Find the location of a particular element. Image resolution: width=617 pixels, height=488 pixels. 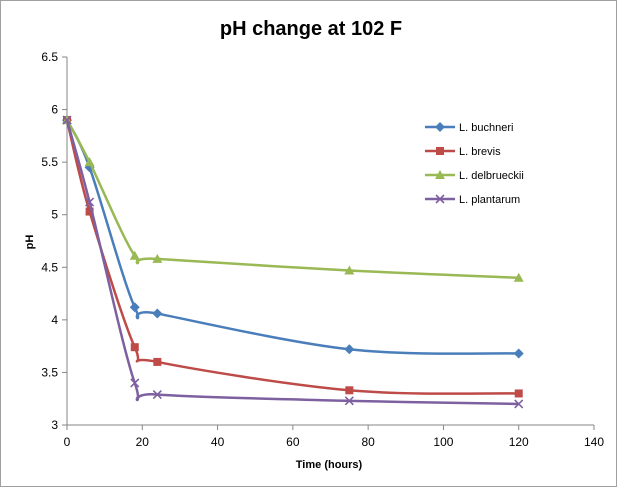

legend-entry: L. brevis is located at coordinates (463, 152).